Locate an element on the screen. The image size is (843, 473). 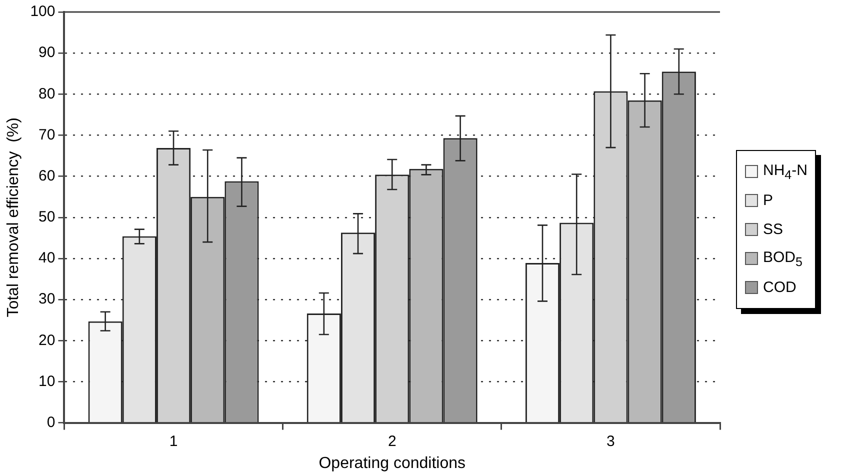
legend-label: NH$_{4}$-N is located at coordinates (785, 172).